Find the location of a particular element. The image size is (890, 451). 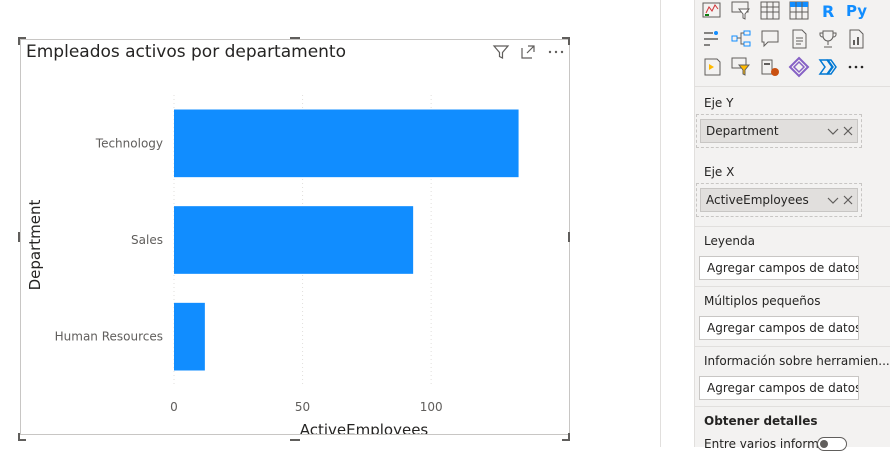

more-options-icon is located at coordinates (556, 52).